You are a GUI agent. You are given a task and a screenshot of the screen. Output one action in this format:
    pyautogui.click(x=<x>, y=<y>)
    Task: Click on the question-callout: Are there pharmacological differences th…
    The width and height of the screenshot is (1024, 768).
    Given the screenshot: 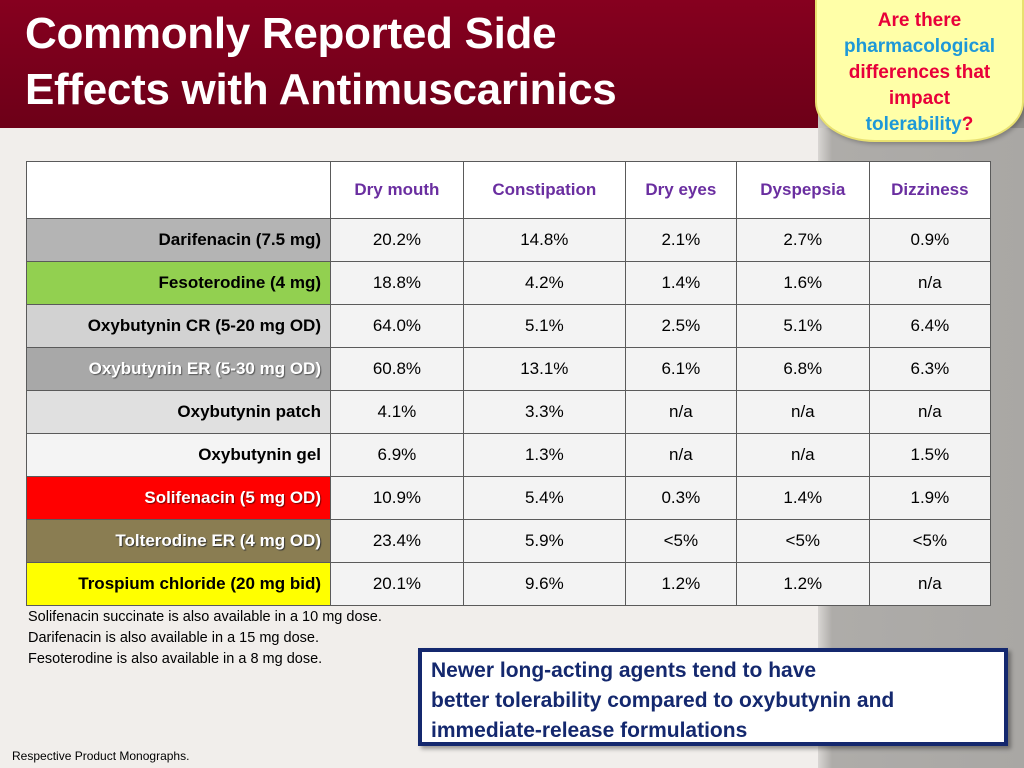 What is the action you would take?
    pyautogui.click(x=919, y=71)
    